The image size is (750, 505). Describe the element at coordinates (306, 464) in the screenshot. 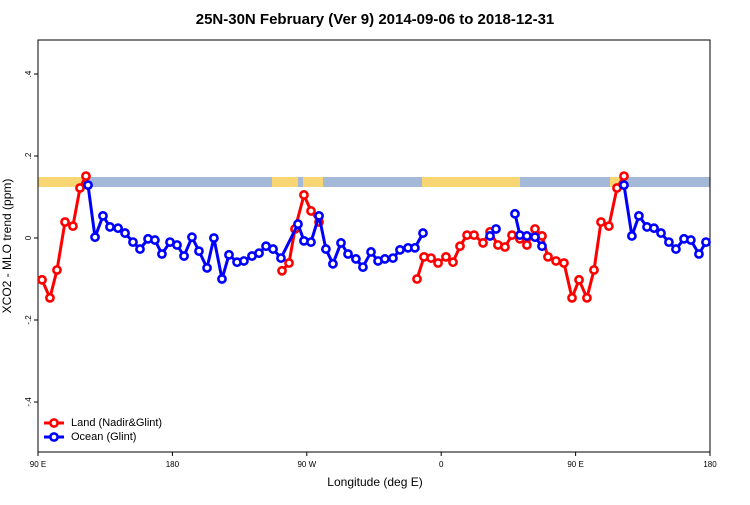

I see `x-tick-label: 90 W` at that location.